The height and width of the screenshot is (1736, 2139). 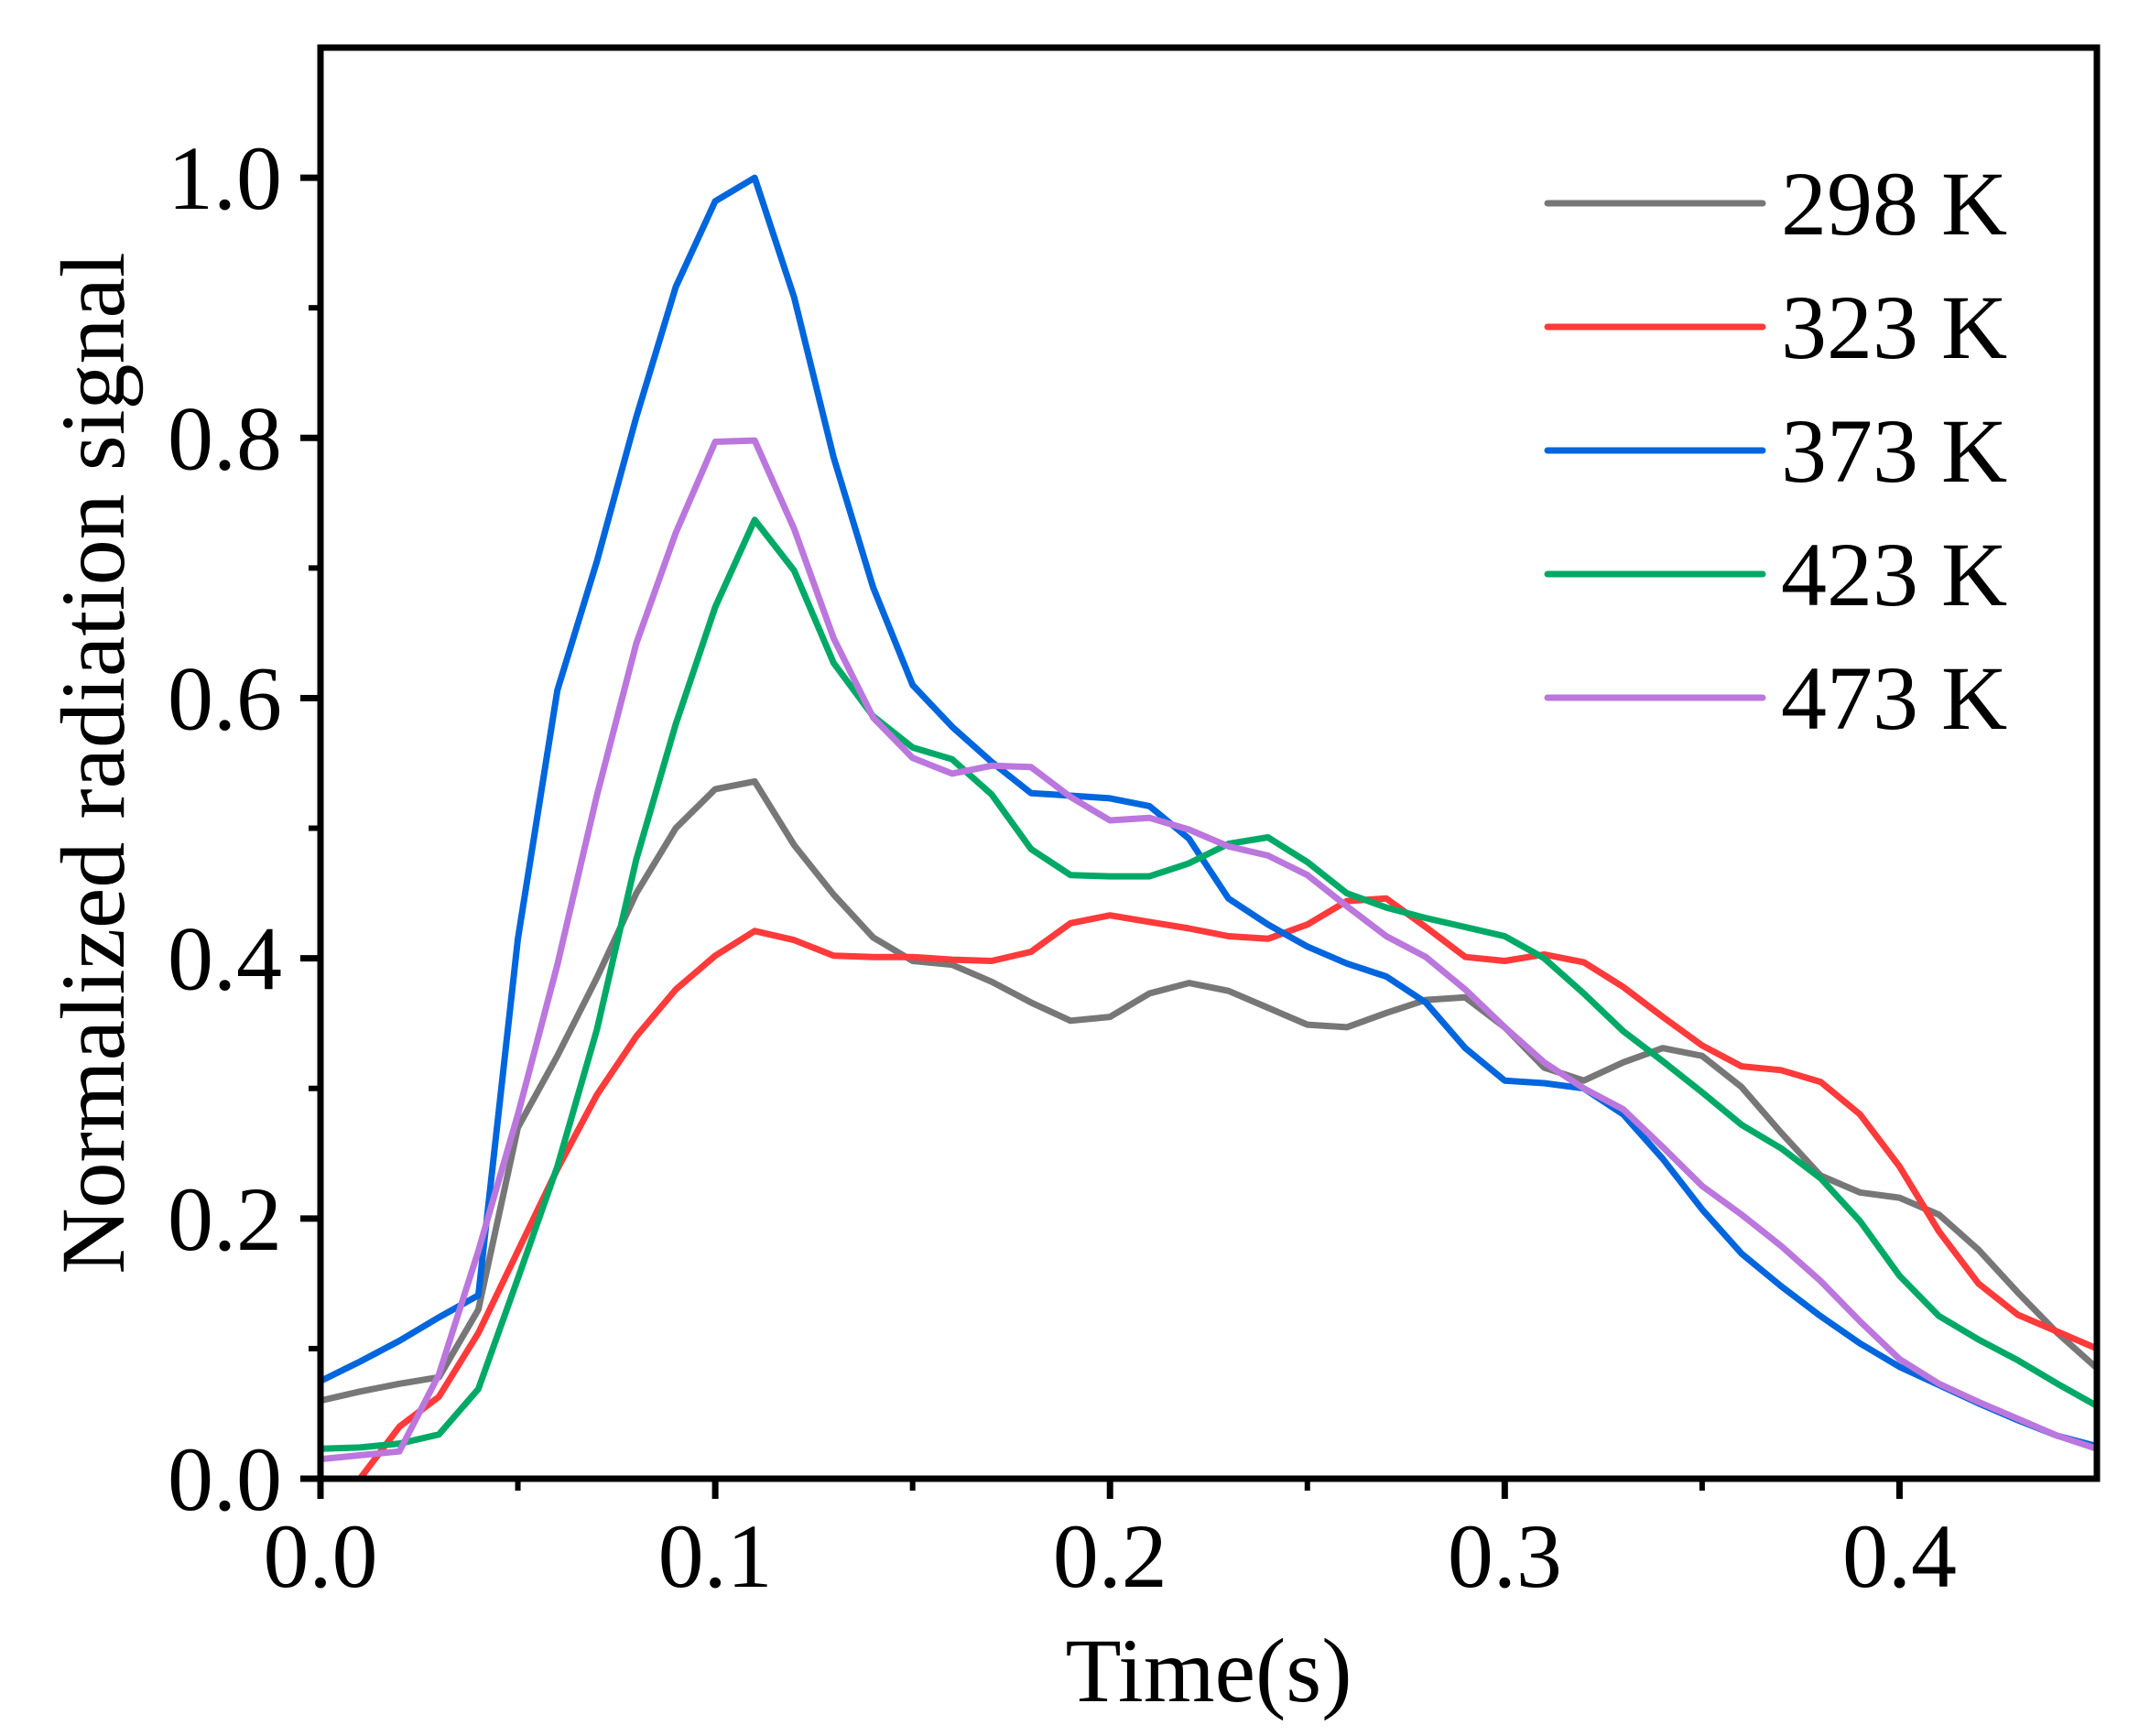 I want to click on legend-label: 473 K, so click(x=1894, y=698).